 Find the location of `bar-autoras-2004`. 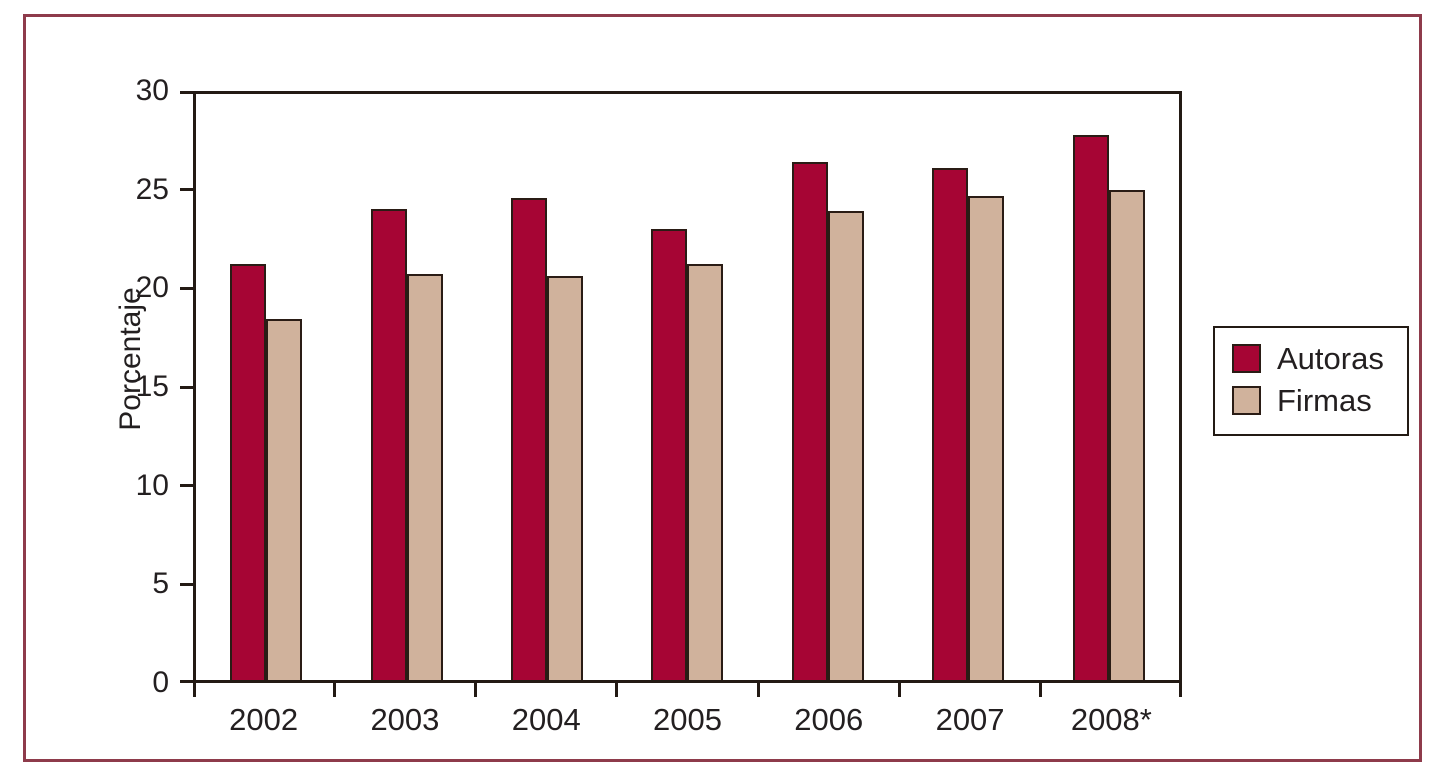

bar-autoras-2004 is located at coordinates (529, 439).